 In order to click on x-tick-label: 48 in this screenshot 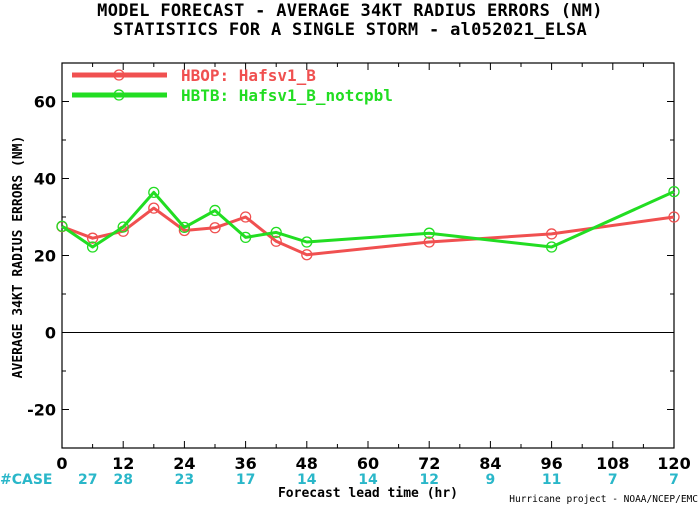, I will do `click(307, 463)`.